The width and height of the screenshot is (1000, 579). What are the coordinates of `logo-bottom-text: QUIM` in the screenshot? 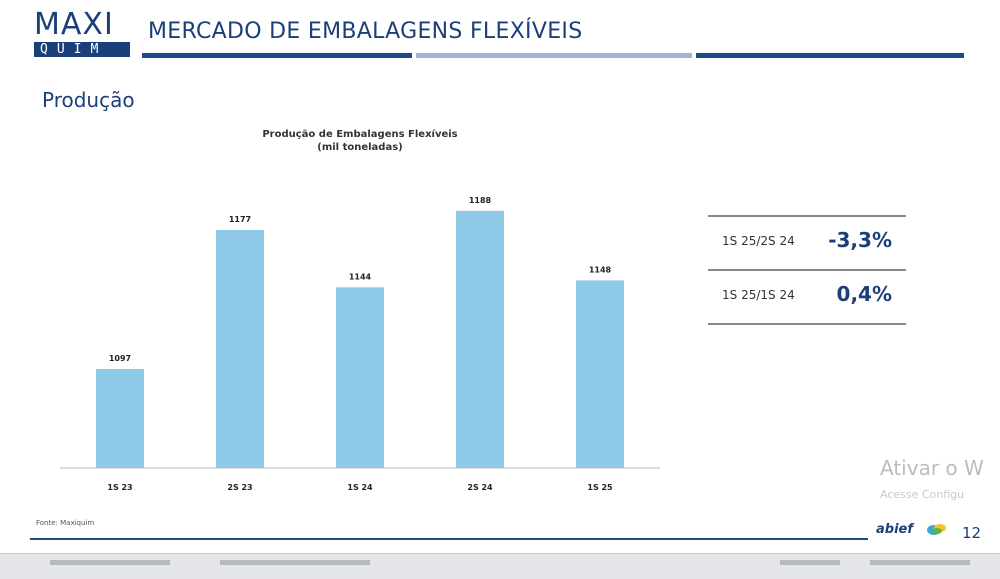 It's located at (82, 49).